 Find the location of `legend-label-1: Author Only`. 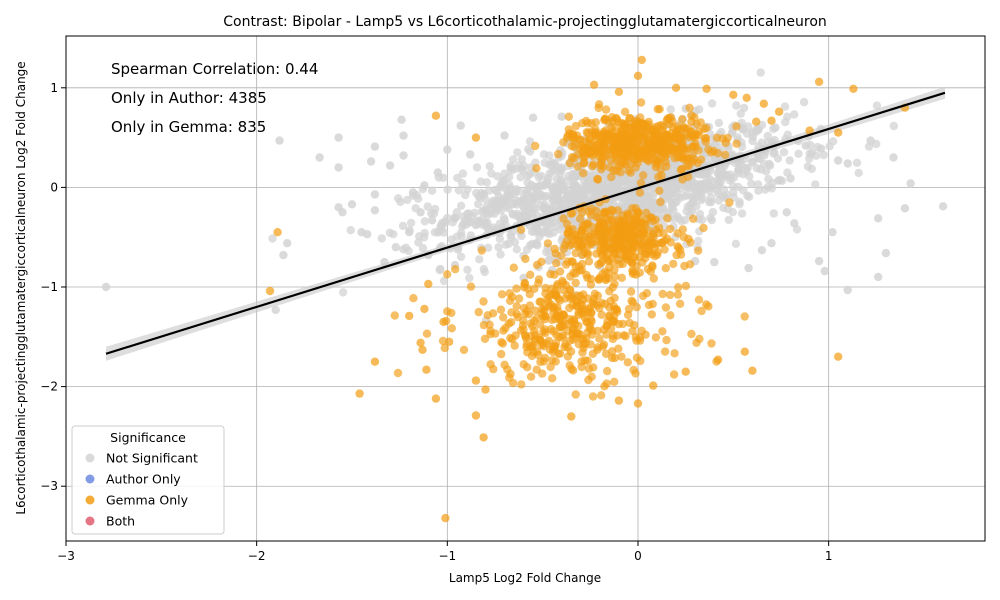

legend-label-1: Author Only is located at coordinates (143, 479).